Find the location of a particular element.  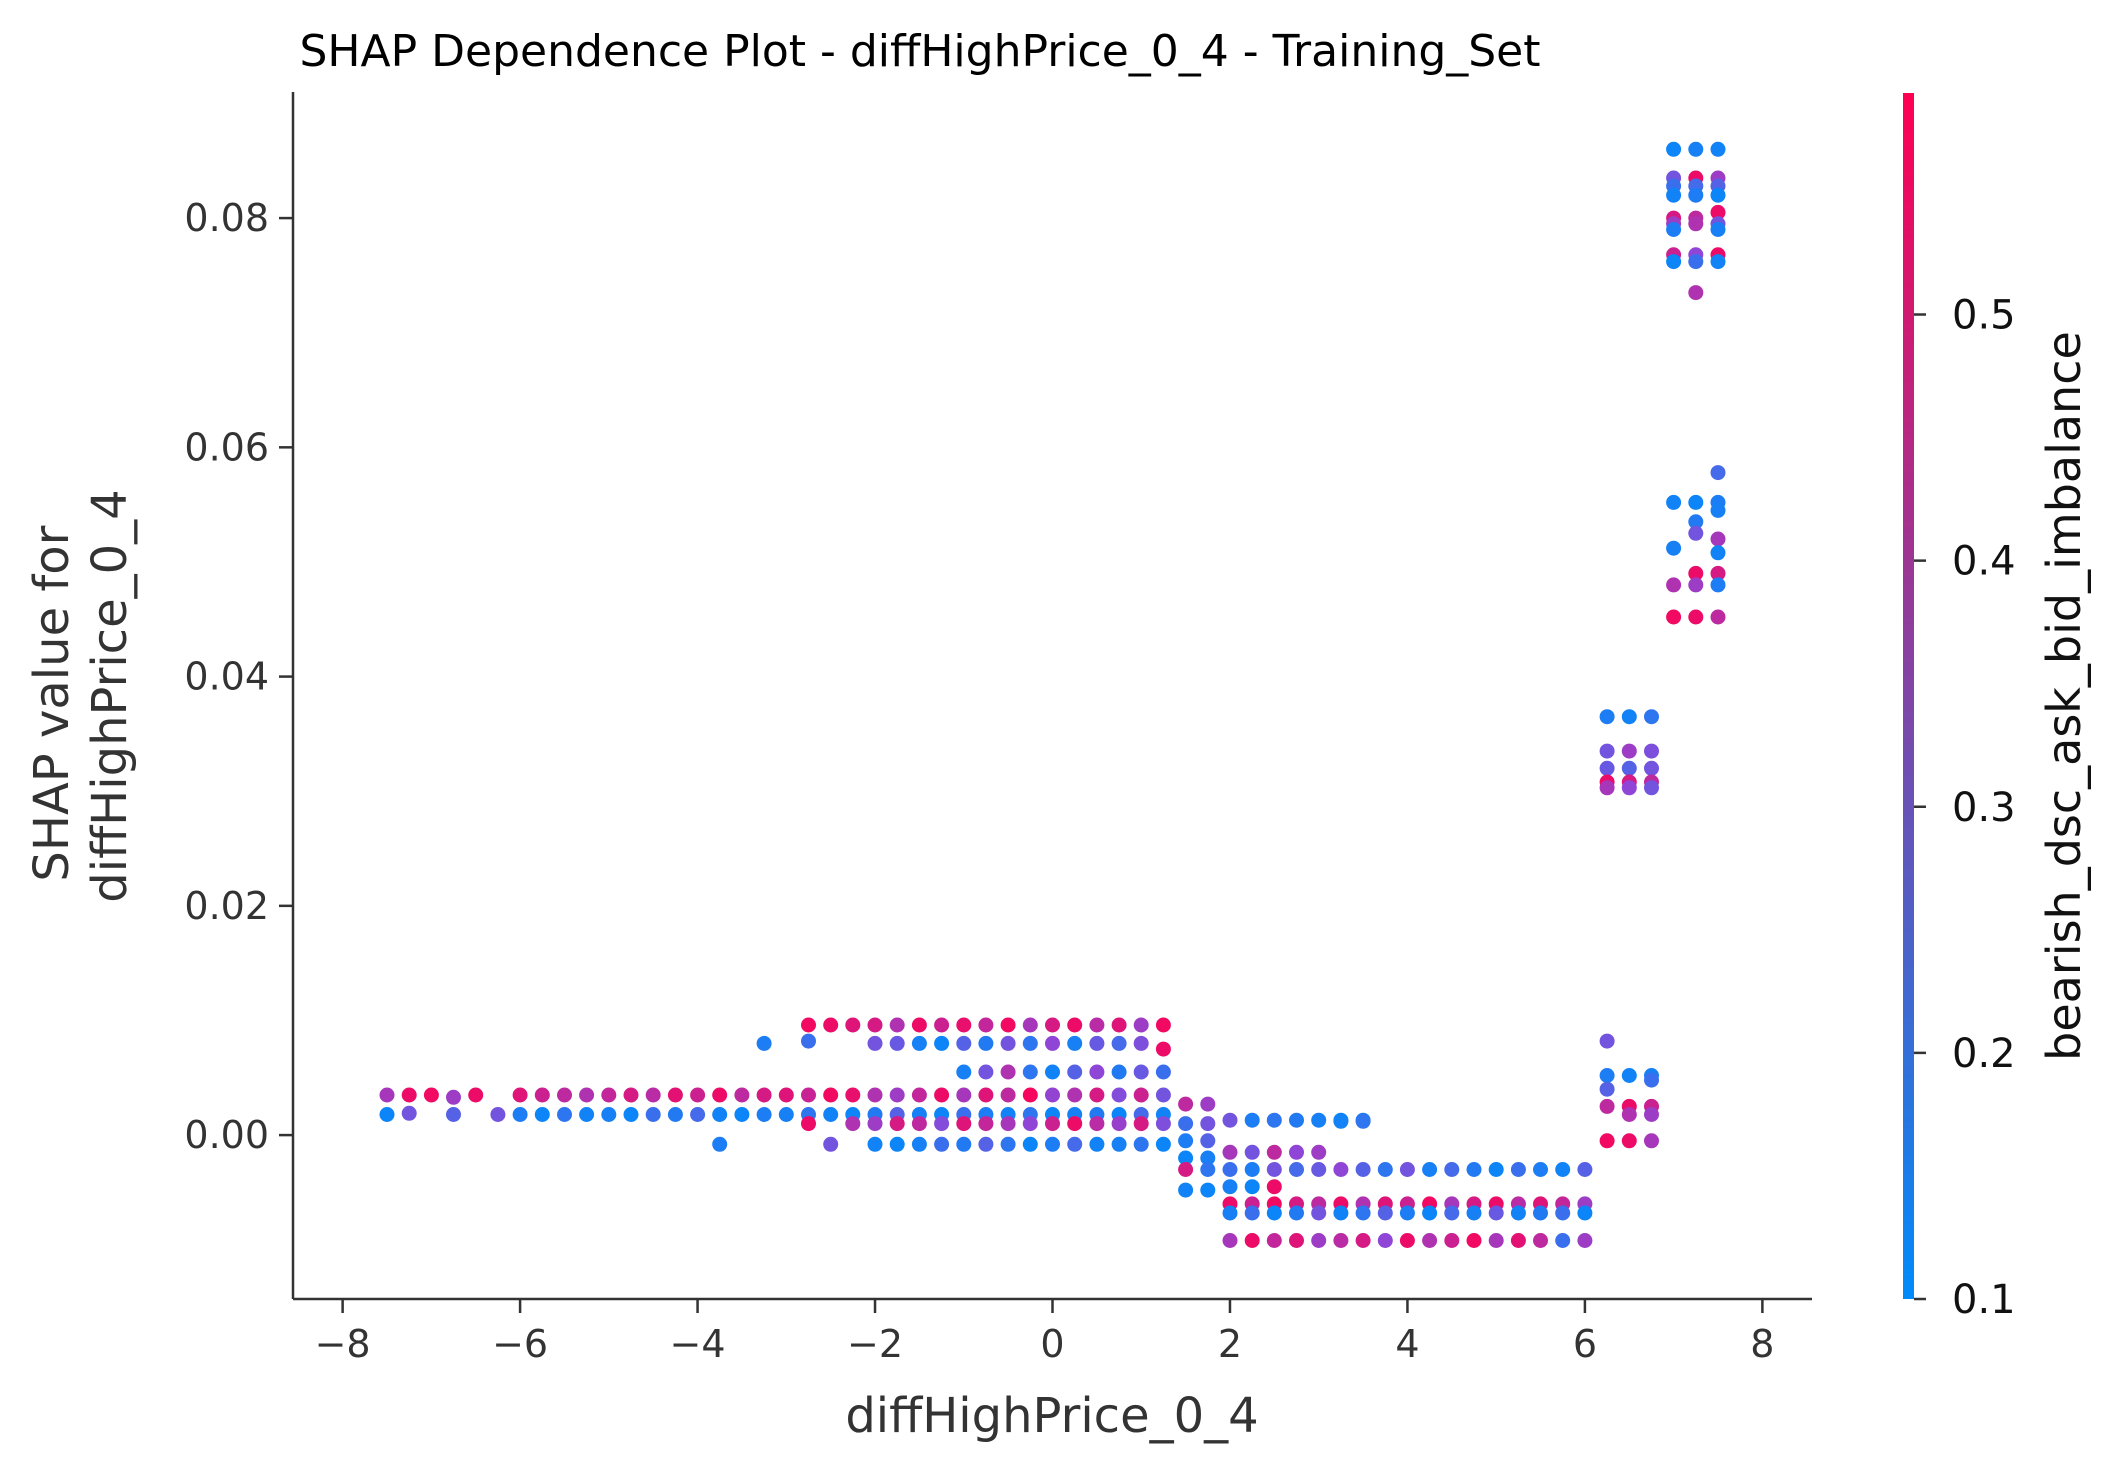

x-tick-label: 8 is located at coordinates (1762, 1344).